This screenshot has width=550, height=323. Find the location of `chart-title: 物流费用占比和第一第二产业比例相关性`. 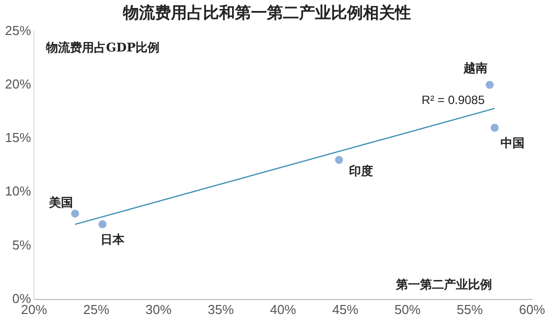

chart-title: 物流费用占比和第一第二产业比例相关性 is located at coordinates (266, 12).